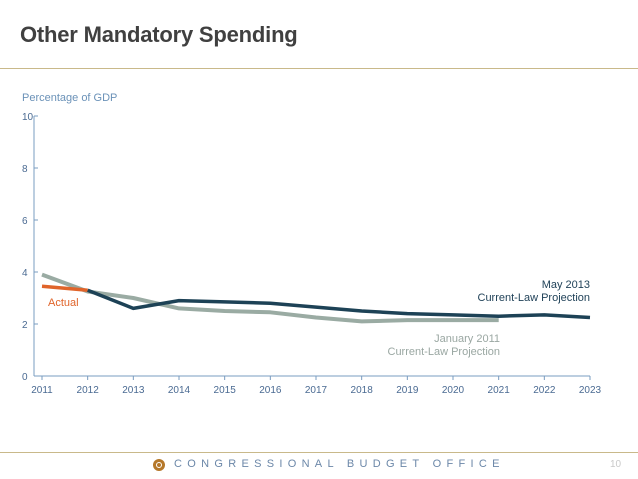 Image resolution: width=638 pixels, height=479 pixels. Describe the element at coordinates (63, 303) in the screenshot. I see `label-actual: Actual` at that location.